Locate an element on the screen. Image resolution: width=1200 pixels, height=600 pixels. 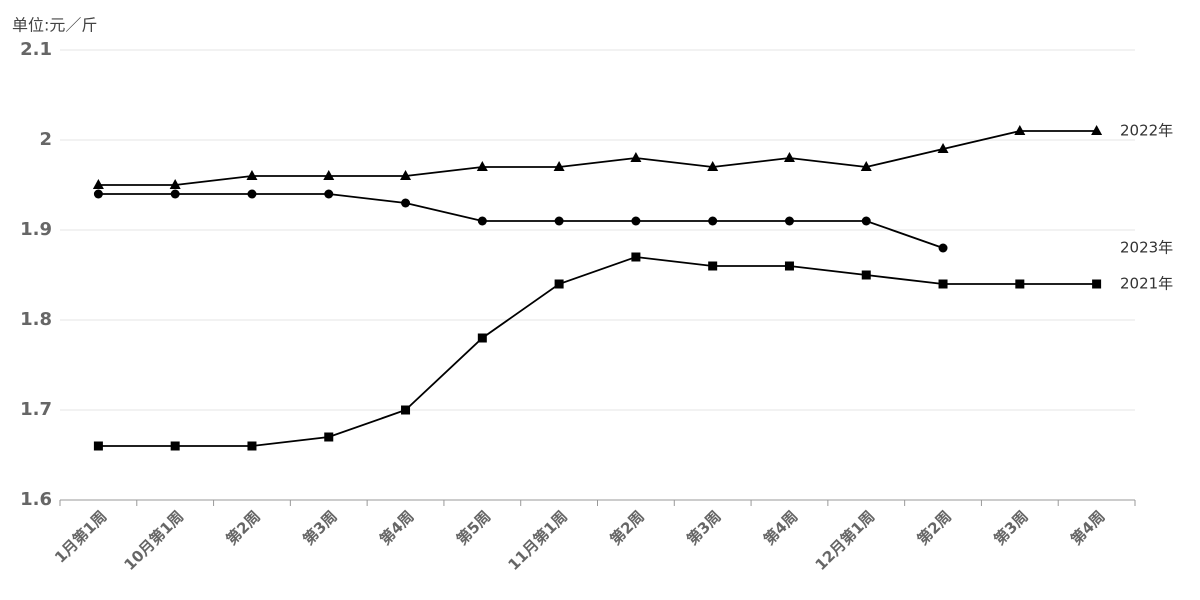
x-tick-label: 10月第1周 is located at coordinates (153, 540).